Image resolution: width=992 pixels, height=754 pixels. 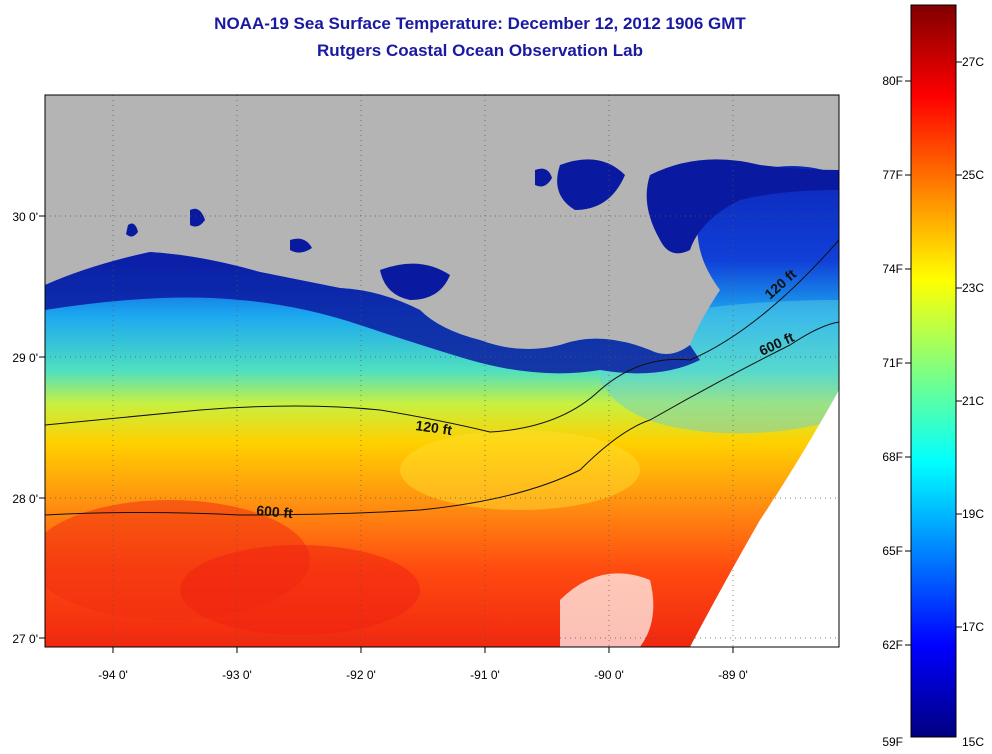 I want to click on lon-label: -89 0', so click(x=733, y=675).